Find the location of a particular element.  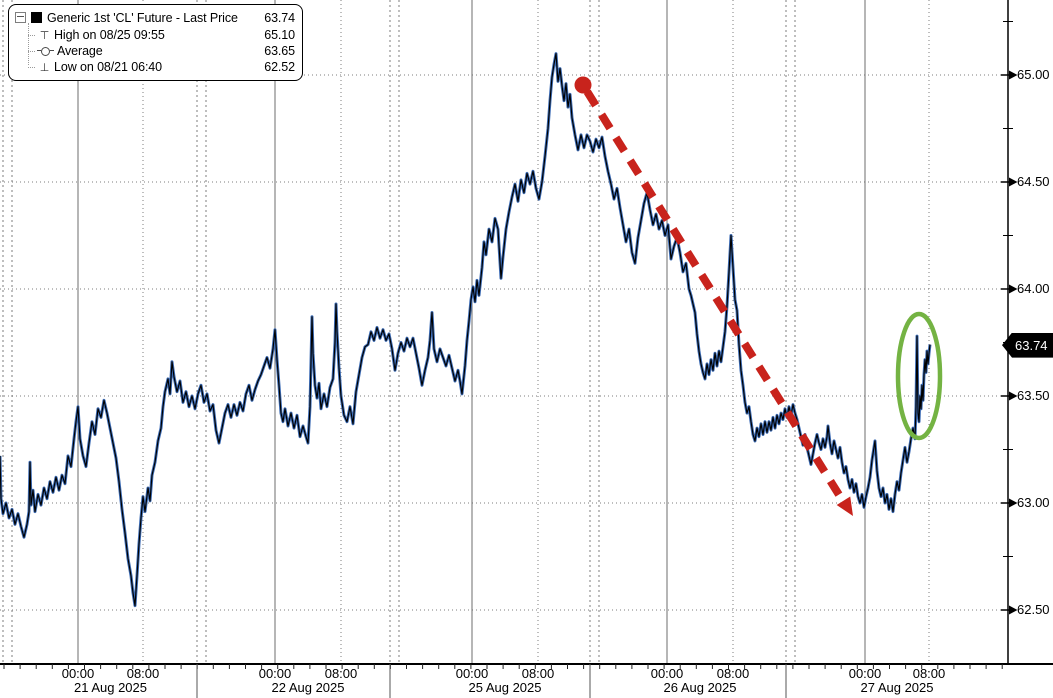

low-marker-icon: ⊥ is located at coordinates (44, 67).